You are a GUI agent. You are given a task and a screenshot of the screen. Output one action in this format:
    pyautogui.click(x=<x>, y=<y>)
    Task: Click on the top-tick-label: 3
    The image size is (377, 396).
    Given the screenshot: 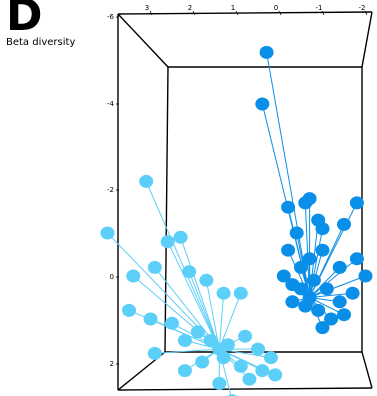 What is the action you would take?
    pyautogui.click(x=147, y=8)
    